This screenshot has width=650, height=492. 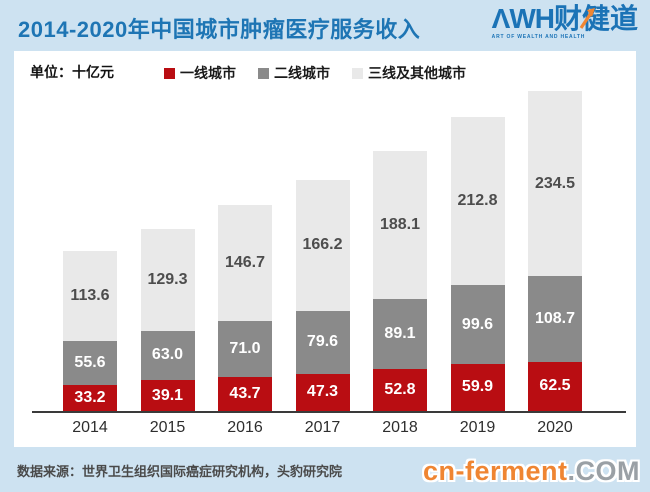 I want to click on segment-2016-一线城市: 43.7, so click(x=245, y=393).